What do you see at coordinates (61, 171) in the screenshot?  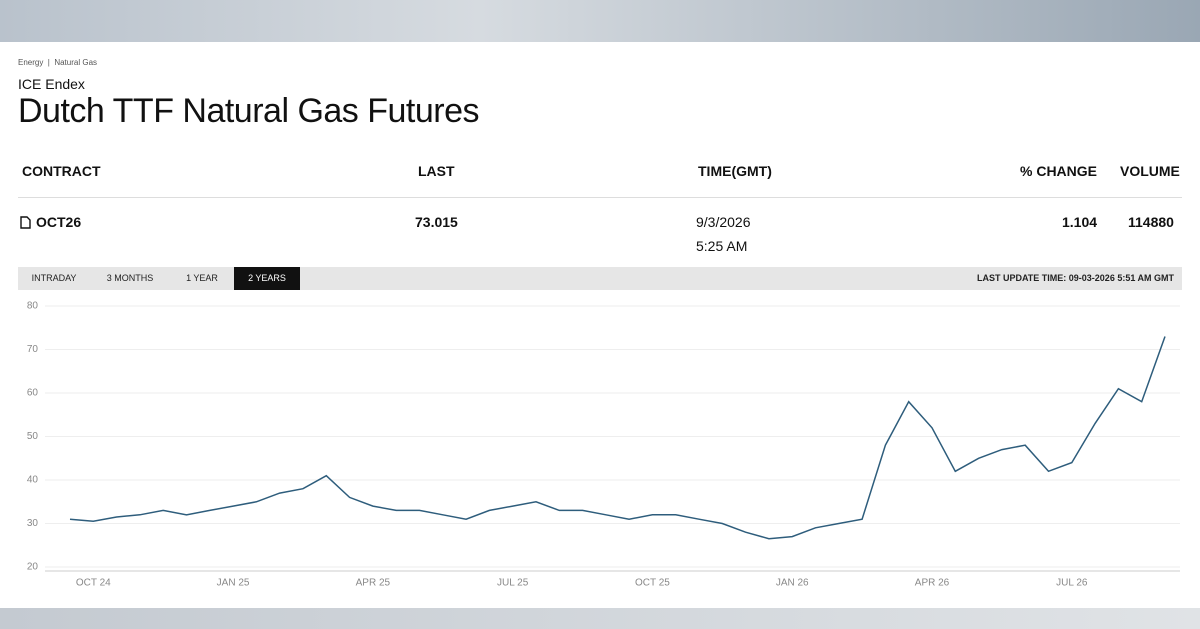 I see `column-header: CONTRACT` at bounding box center [61, 171].